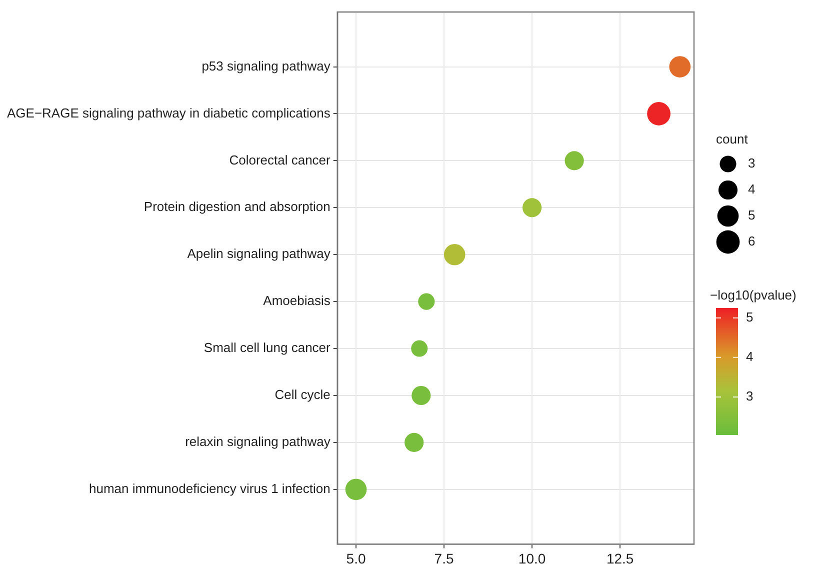 This screenshot has height=573, width=816. What do you see at coordinates (168, 112) in the screenshot?
I see `y-tick-label: AGE−RAGE signaling pathway in diabetic complications` at bounding box center [168, 112].